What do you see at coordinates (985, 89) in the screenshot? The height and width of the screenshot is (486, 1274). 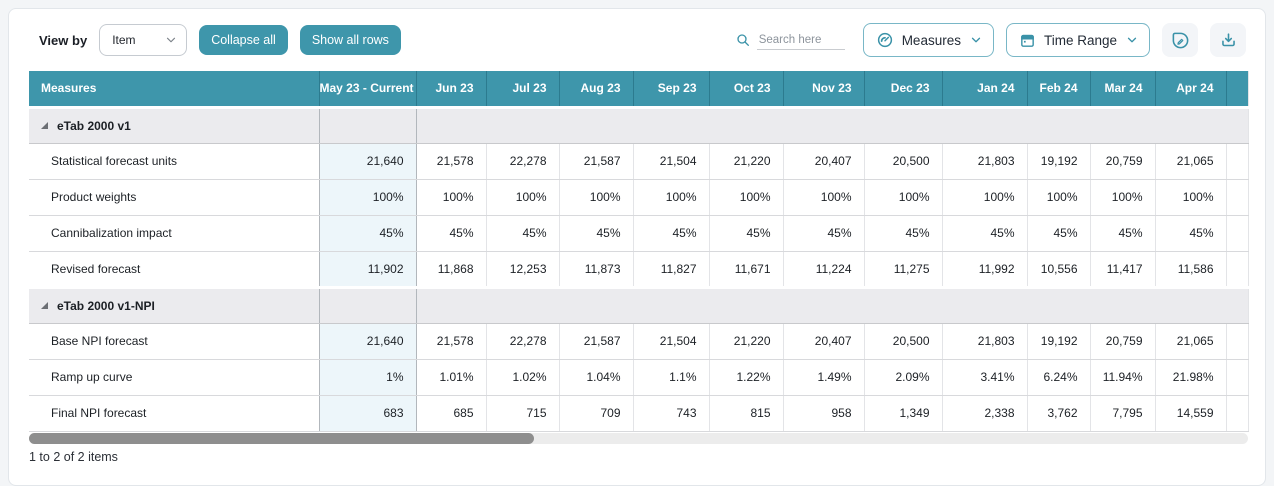 I see `column-header-month: Jan 24` at bounding box center [985, 89].